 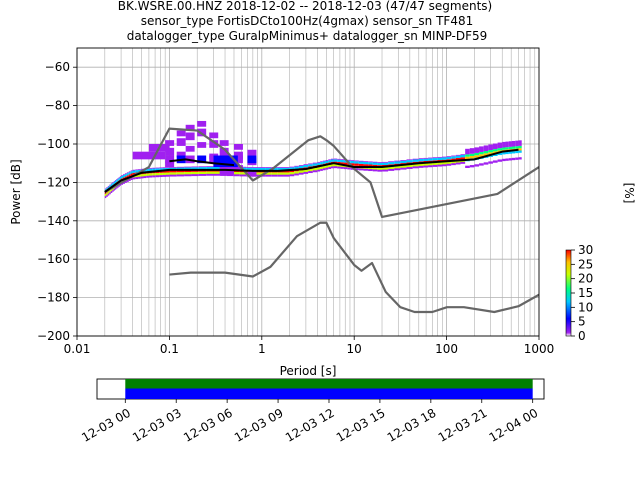 I want to click on timeline-bars, so click(x=329, y=389).